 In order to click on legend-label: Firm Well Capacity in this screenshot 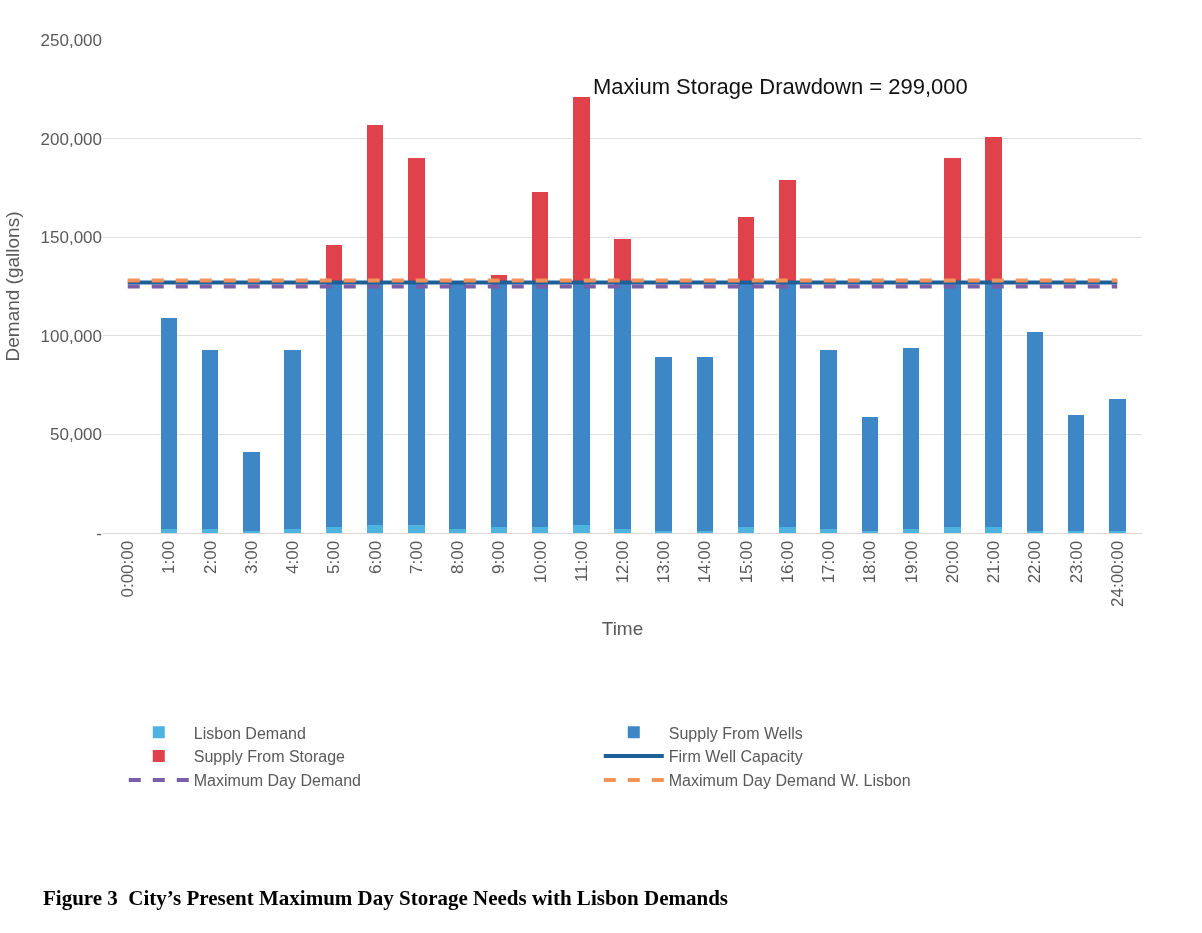, I will do `click(735, 757)`.